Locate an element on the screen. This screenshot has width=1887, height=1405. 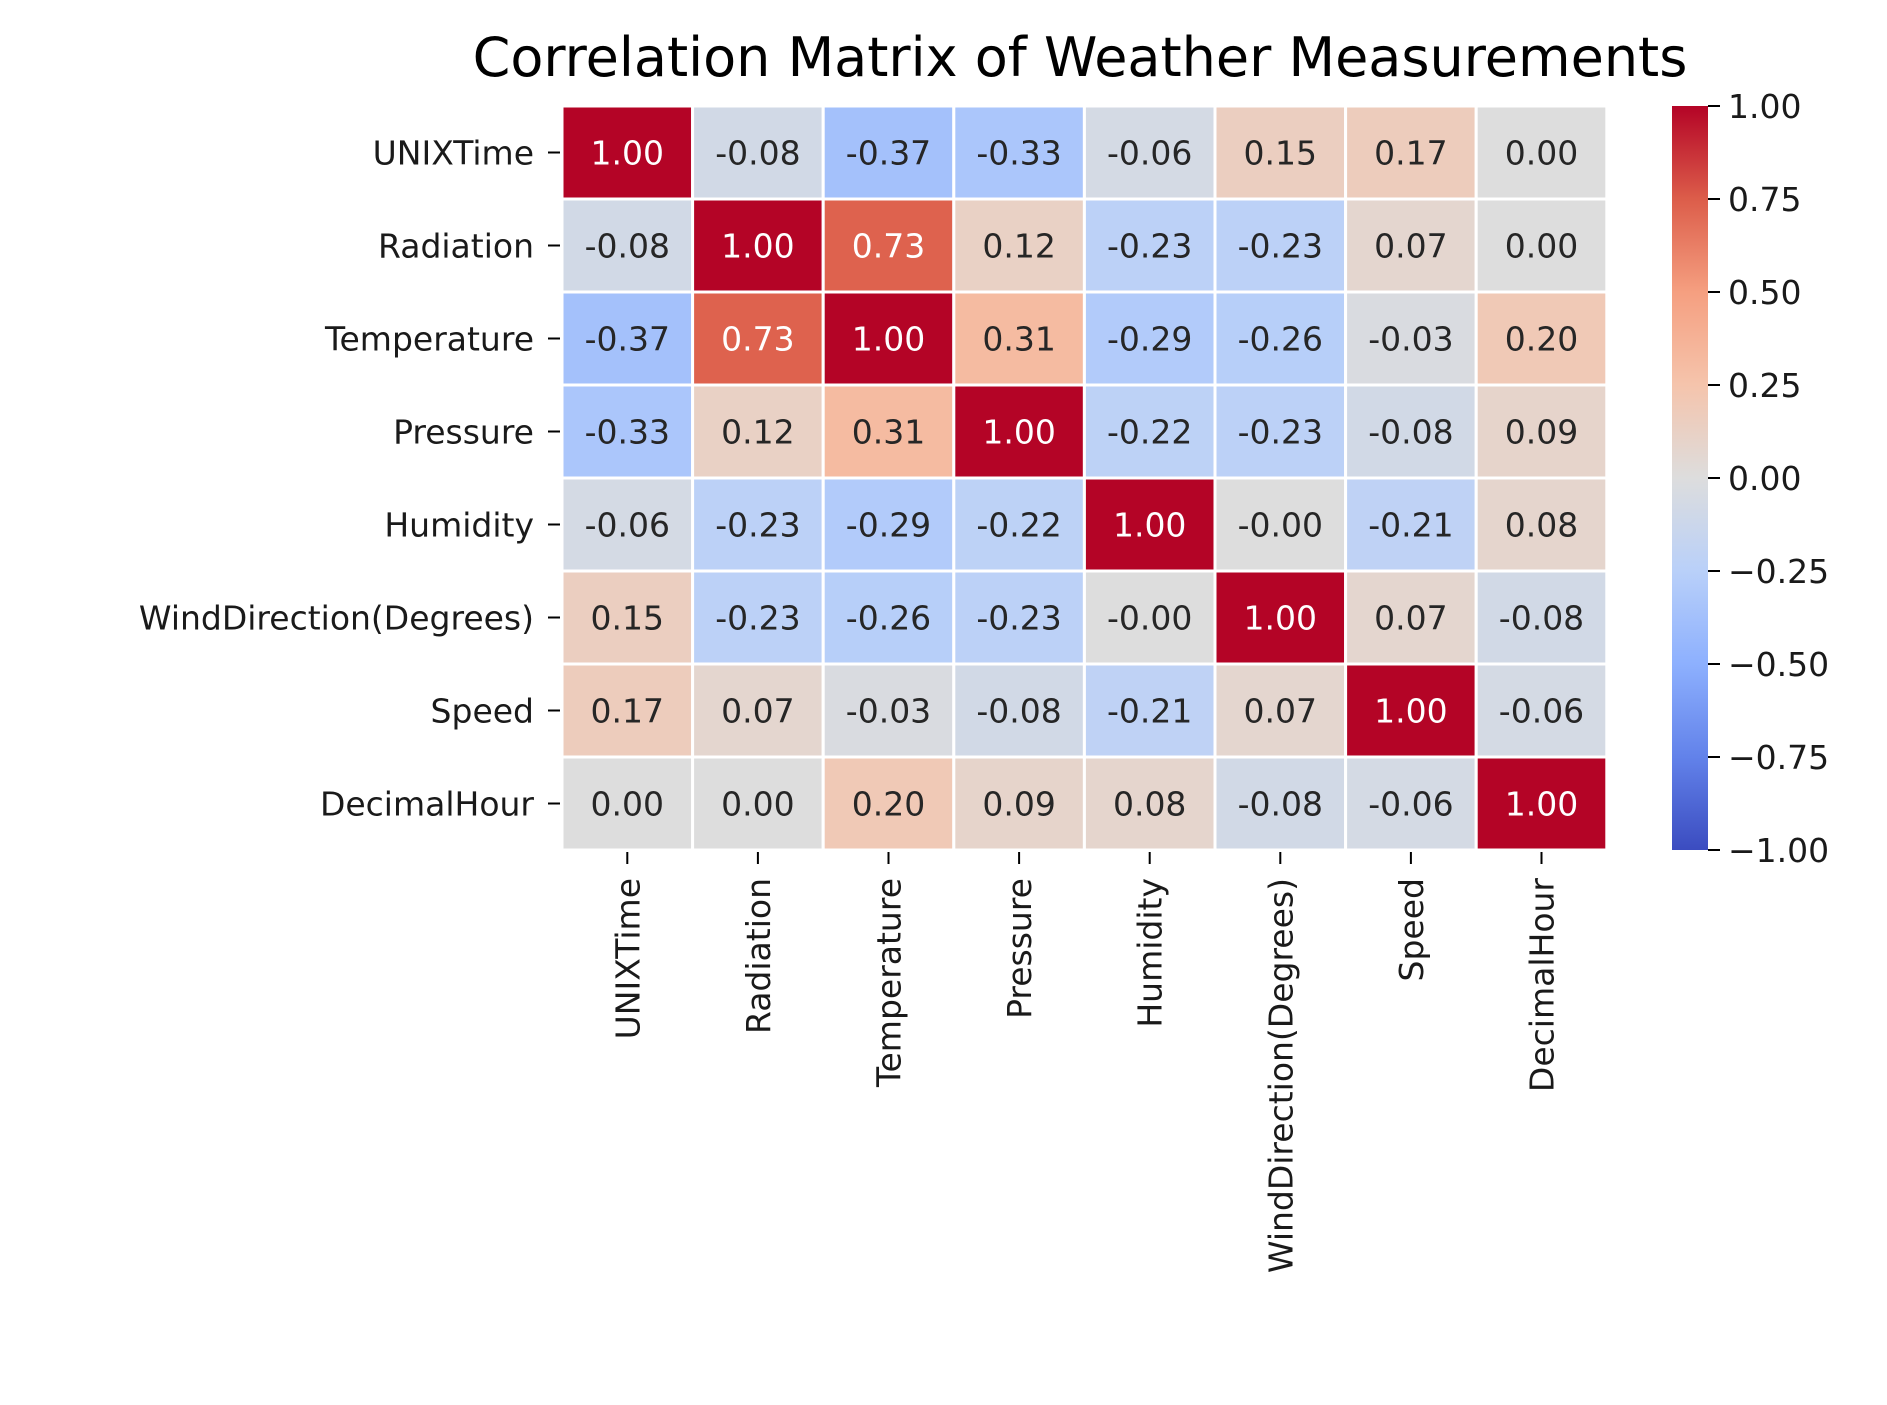
x-tick-label: DecimalHour is located at coordinates (1542, 985).